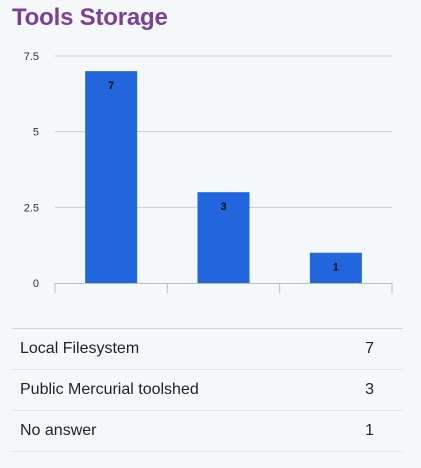  Describe the element at coordinates (109, 389) in the screenshot. I see `category-label: Public Mercurial toolshed` at that location.